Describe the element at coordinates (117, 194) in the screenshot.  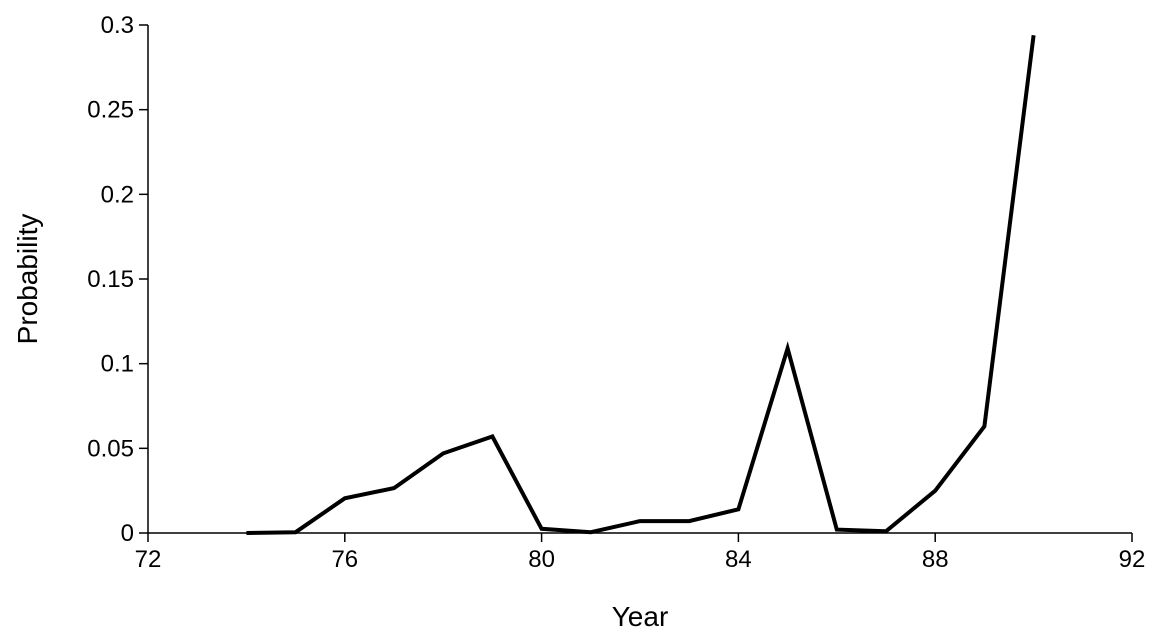
I see `y-tick-label: 0.2` at that location.